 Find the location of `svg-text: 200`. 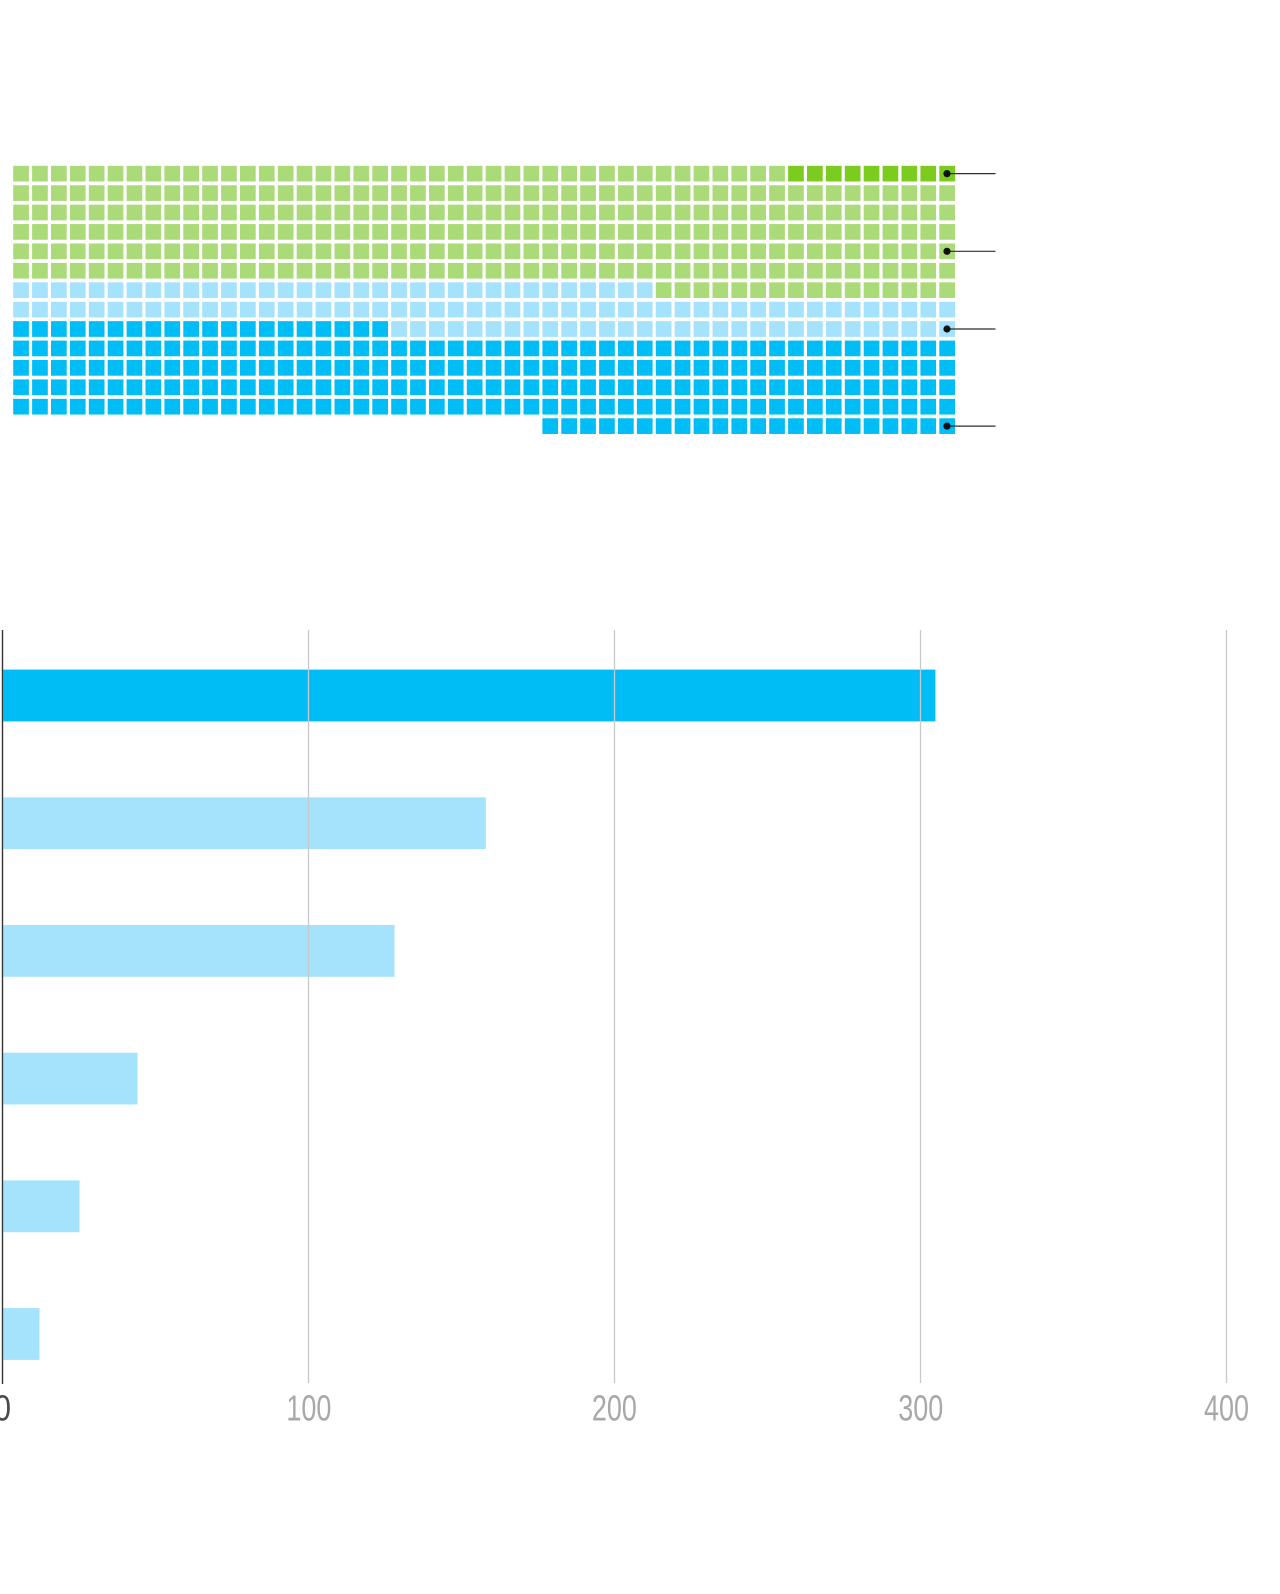

svg-text: 200 is located at coordinates (614, 1407).